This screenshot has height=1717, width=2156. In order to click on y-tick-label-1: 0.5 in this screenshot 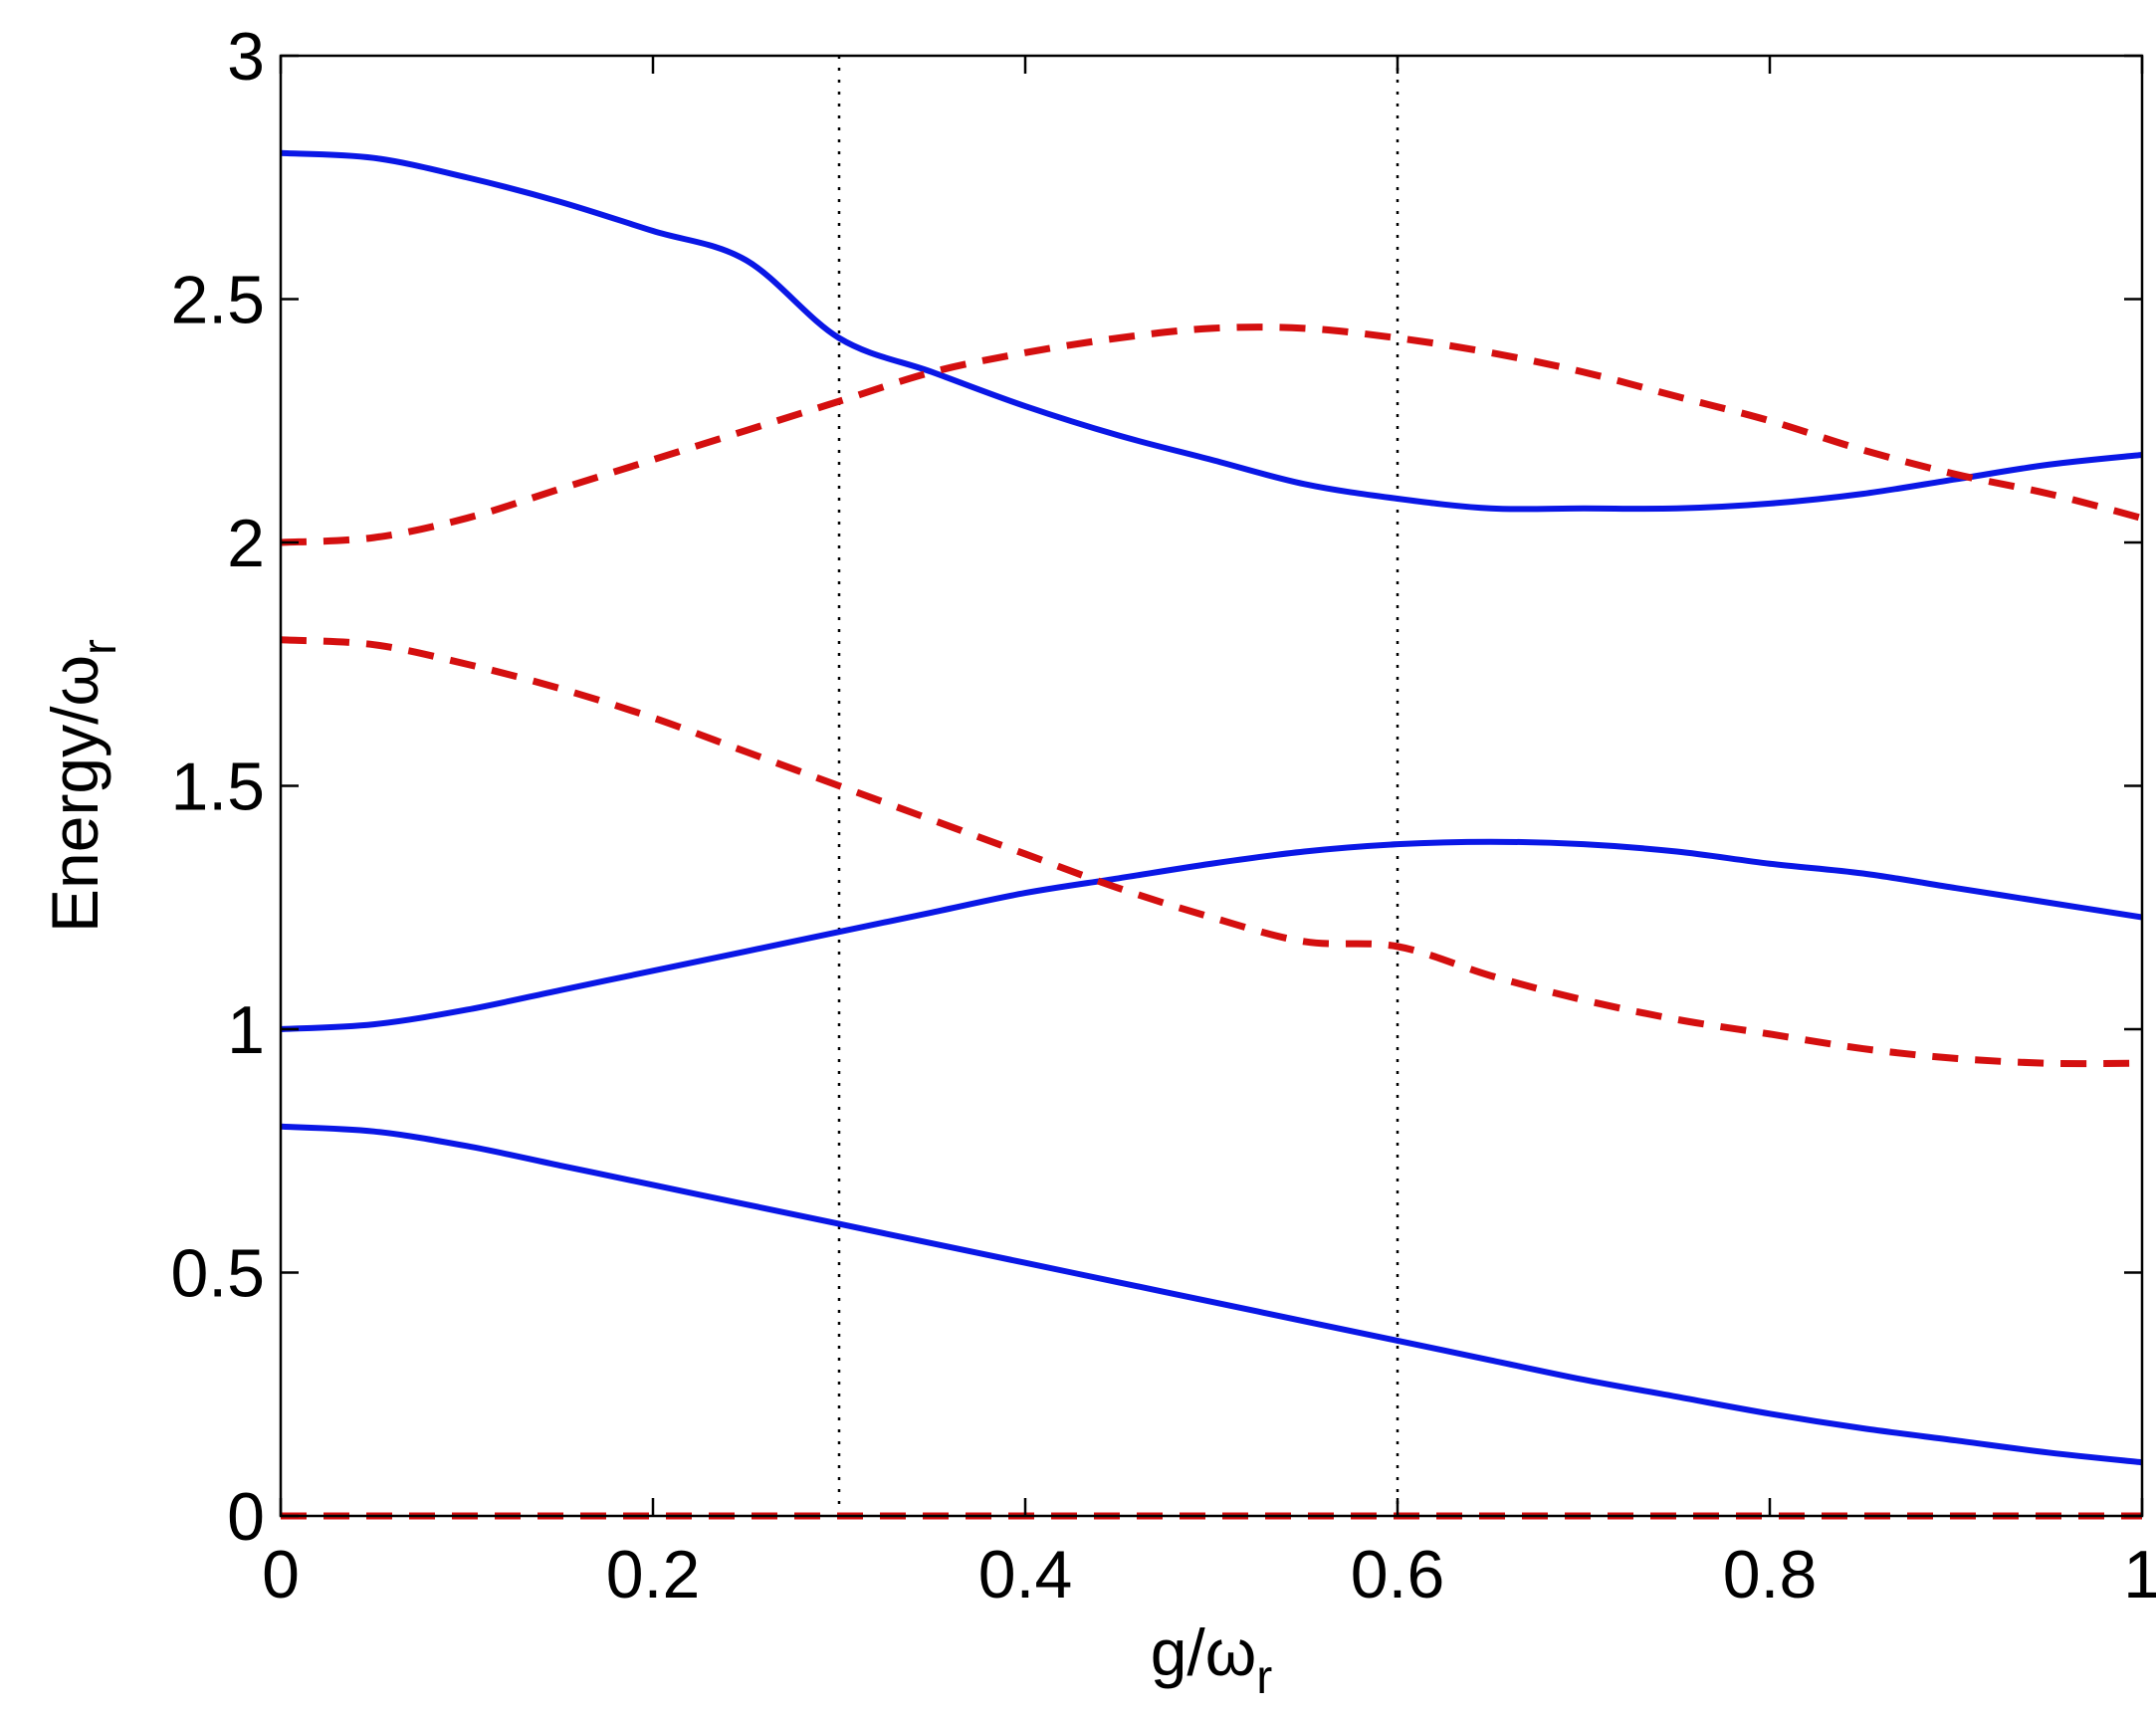, I will do `click(217, 1274)`.